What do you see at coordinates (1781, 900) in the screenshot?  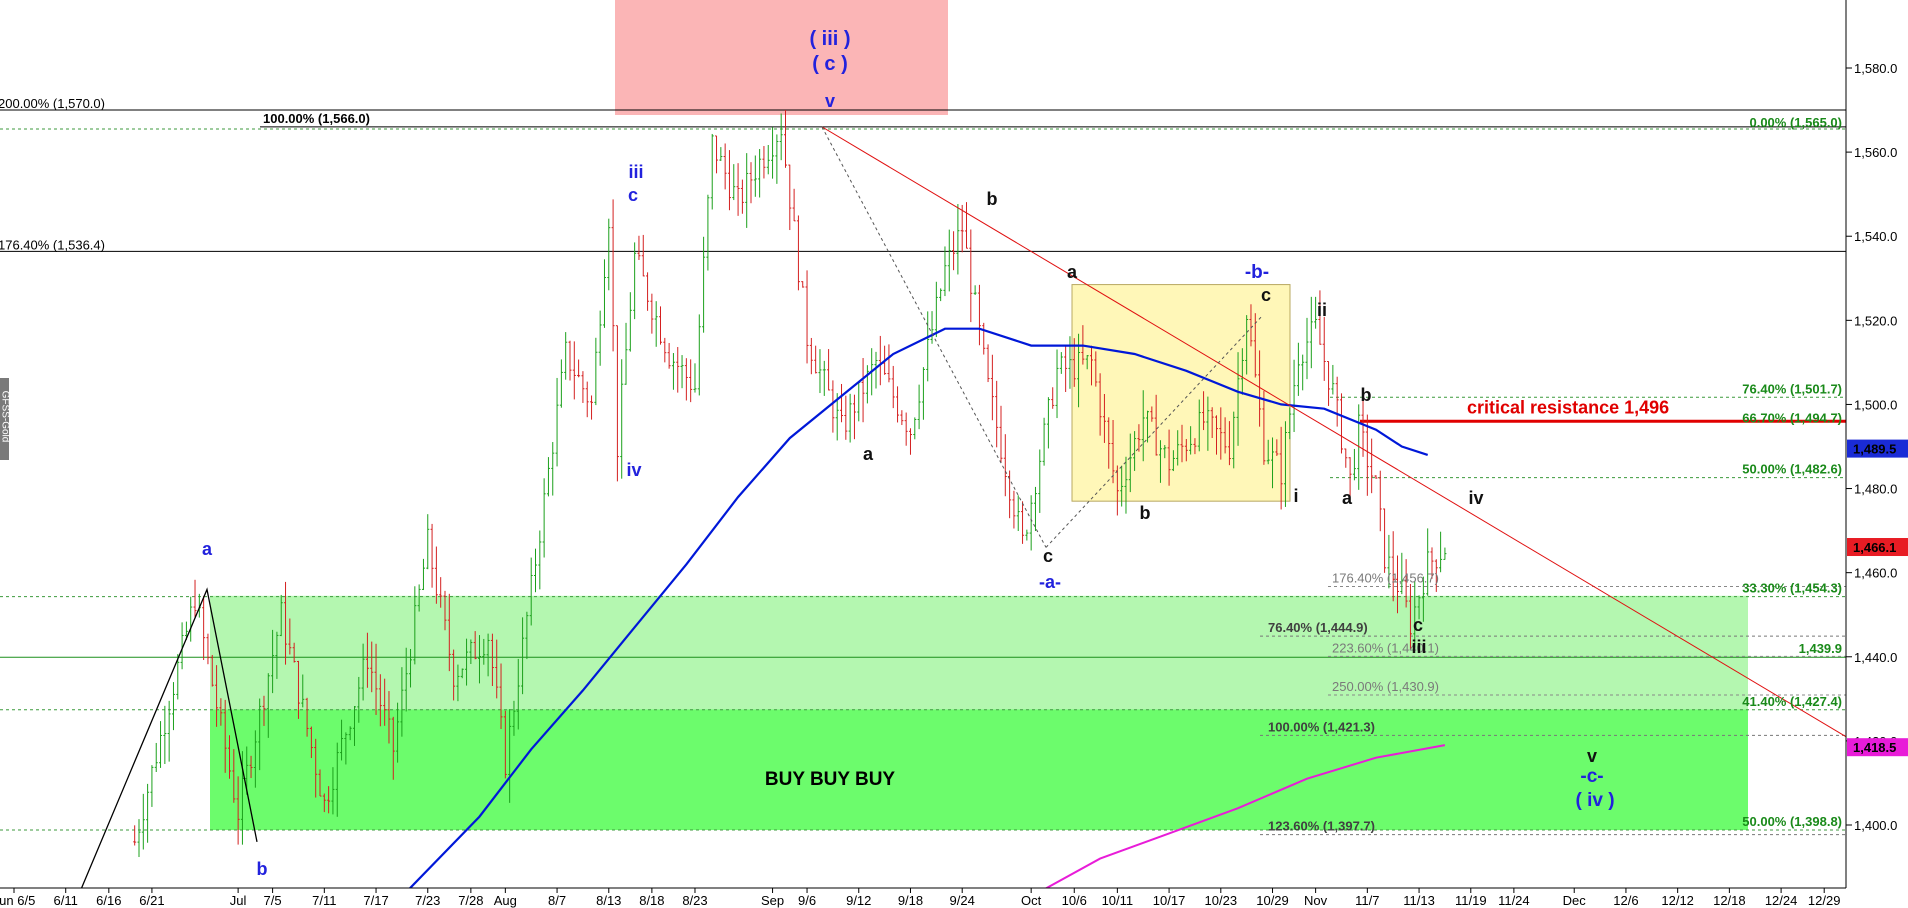 I see `time-axis-label: 12/24` at bounding box center [1781, 900].